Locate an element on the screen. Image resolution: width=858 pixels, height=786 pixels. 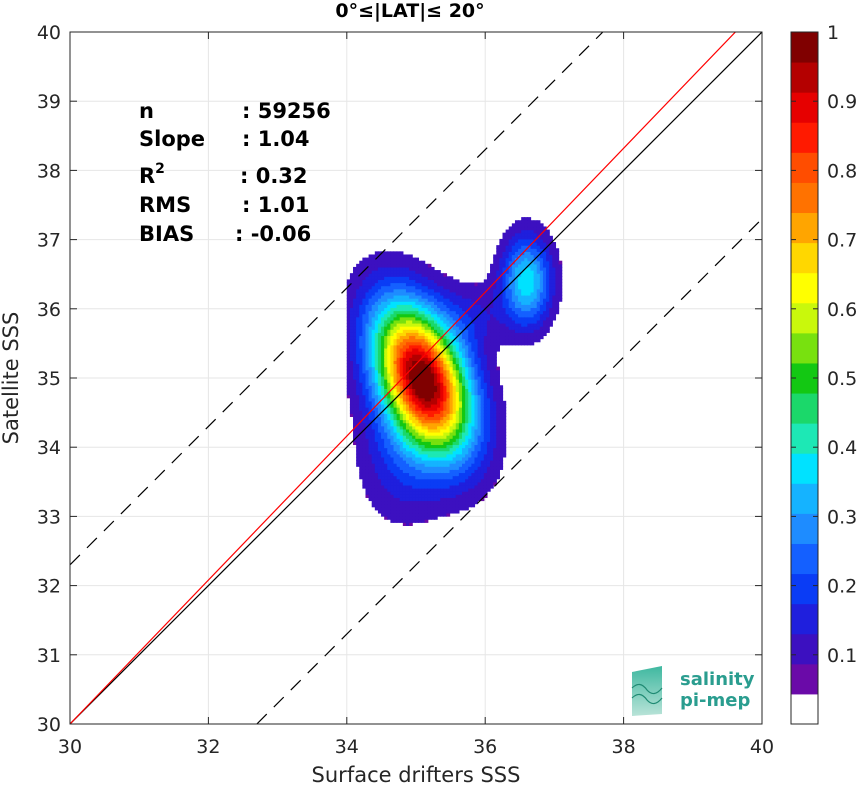
colorbar-segment is located at coordinates (804, 438).